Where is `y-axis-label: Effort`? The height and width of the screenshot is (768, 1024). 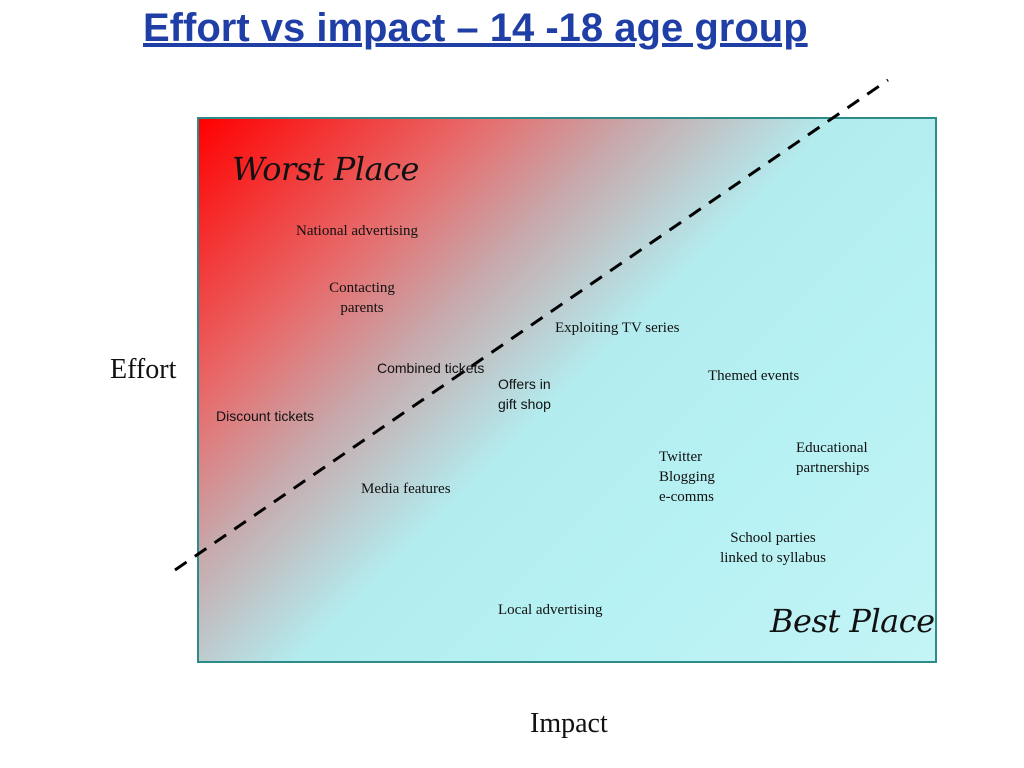 y-axis-label: Effort is located at coordinates (143, 369).